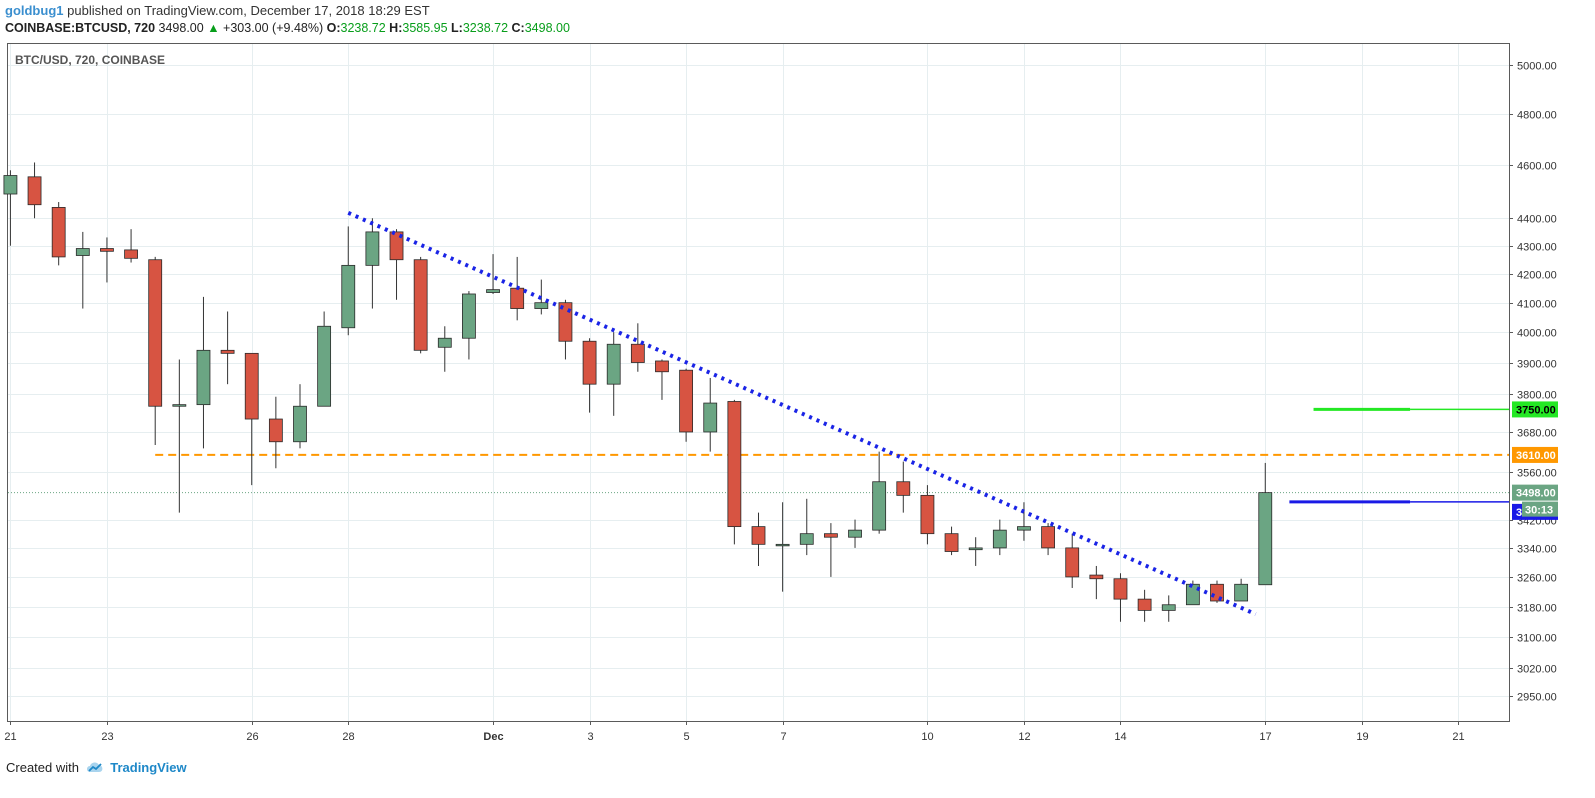 The width and height of the screenshot is (1595, 798). I want to click on open-value: 3238.72, so click(363, 28).